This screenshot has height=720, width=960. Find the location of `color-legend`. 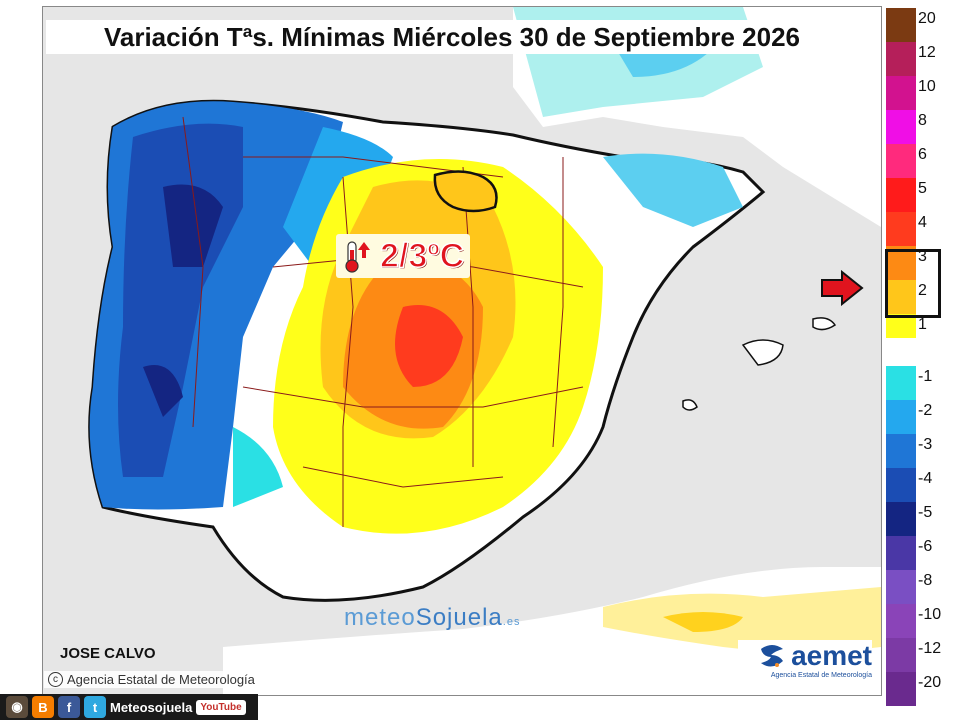

color-legend is located at coordinates (901, 357).